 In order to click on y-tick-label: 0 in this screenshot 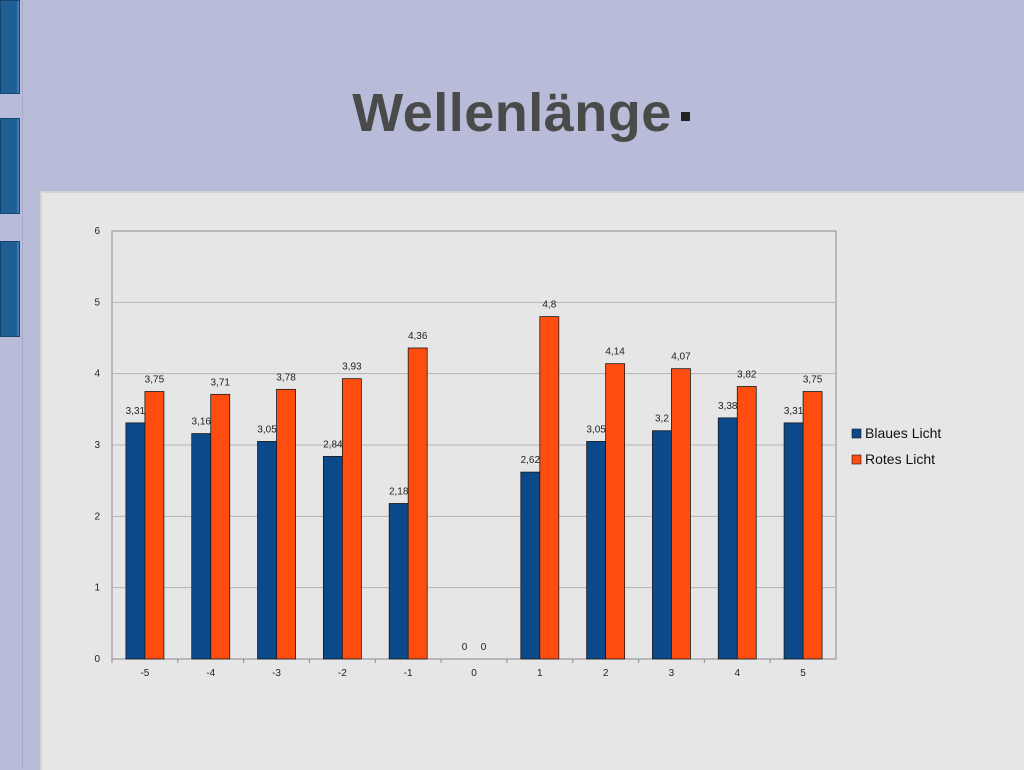, I will do `click(97, 659)`.